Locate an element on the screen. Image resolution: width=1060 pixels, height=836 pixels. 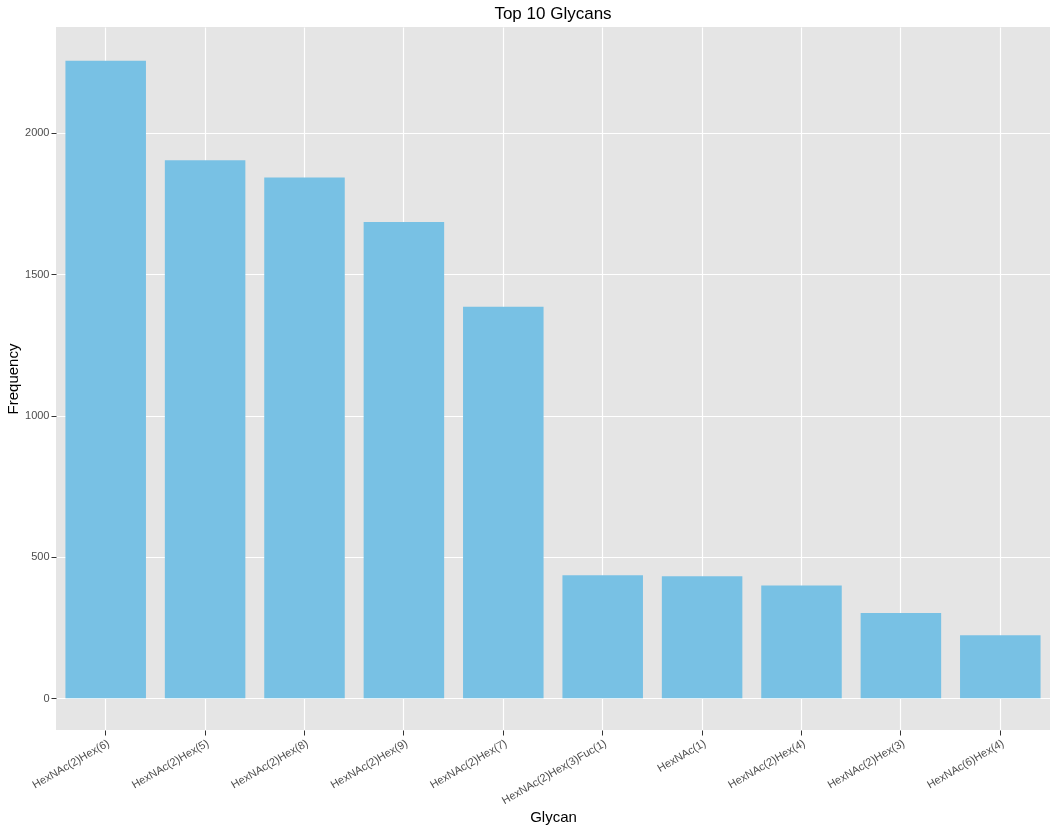
y-tick-label: 0 is located at coordinates (46, 697).